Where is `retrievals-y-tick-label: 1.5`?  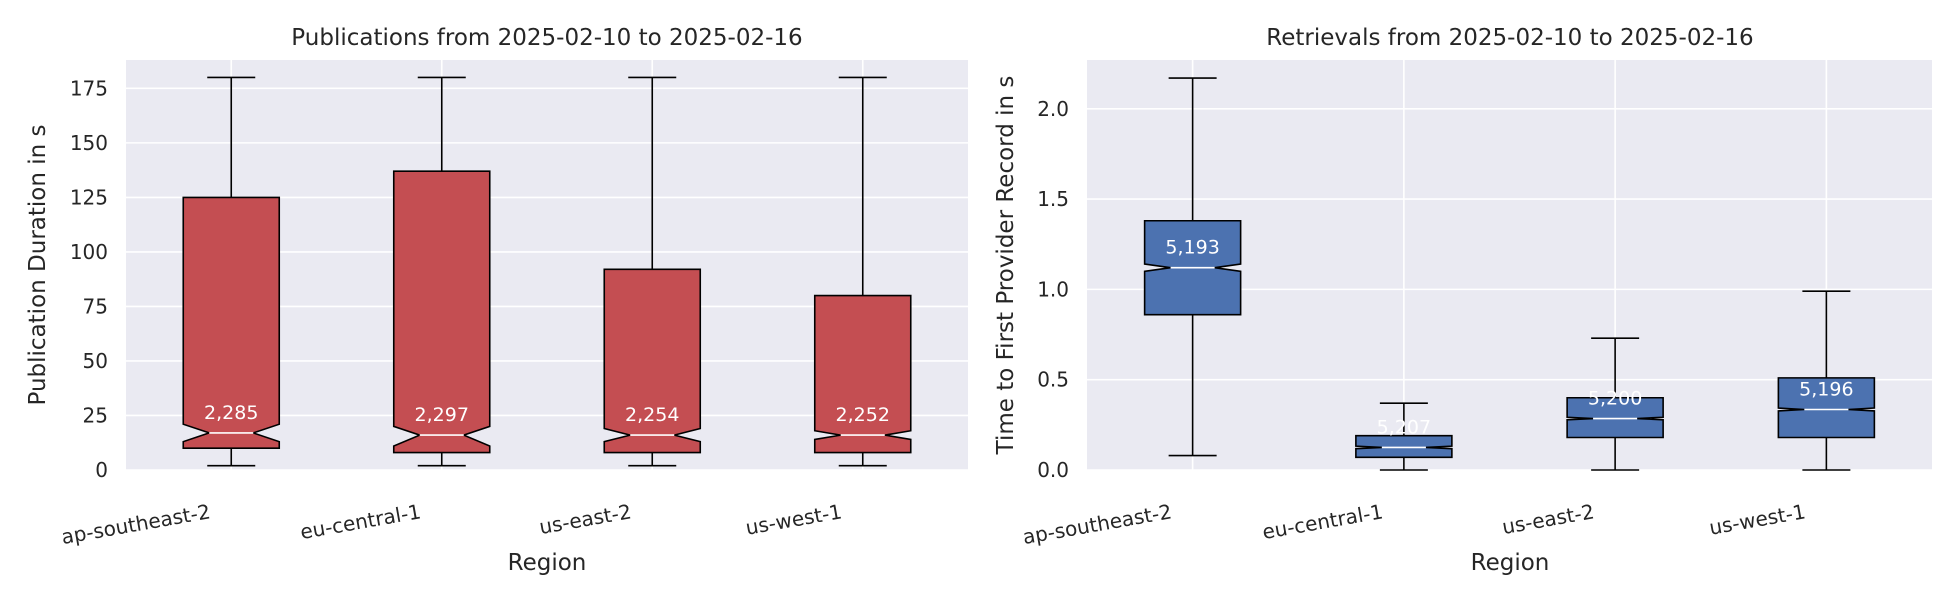
retrievals-y-tick-label: 1.5 is located at coordinates (1053, 199).